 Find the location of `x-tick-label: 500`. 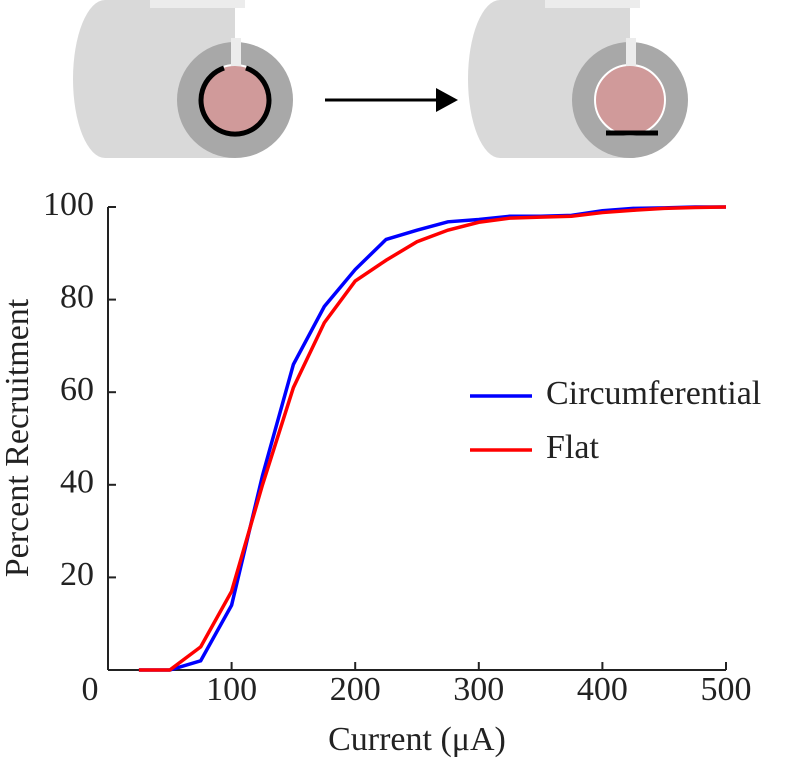

x-tick-label: 500 is located at coordinates (726, 689).